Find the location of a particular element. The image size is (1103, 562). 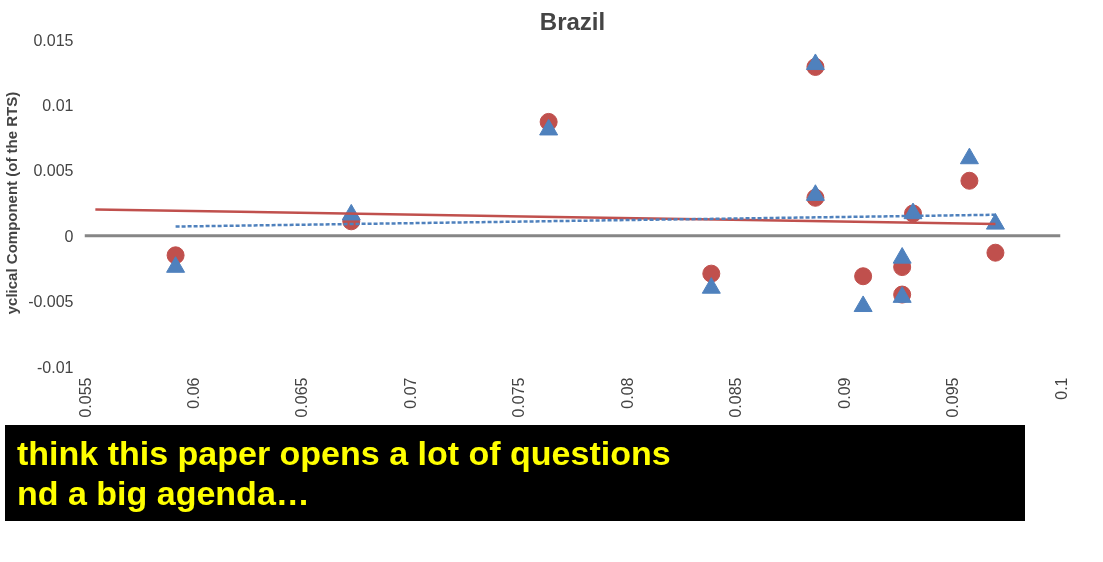

x-tick-label: 0.1 is located at coordinates (1061, 388).